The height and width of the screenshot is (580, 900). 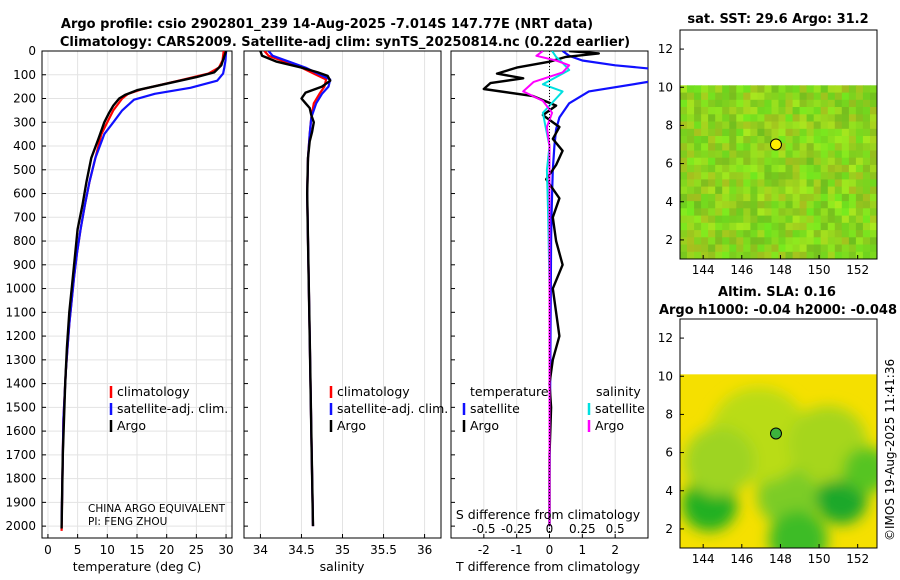 What do you see at coordinates (20, 431) in the screenshot?
I see `y-tick-label: 1600` at bounding box center [20, 431].